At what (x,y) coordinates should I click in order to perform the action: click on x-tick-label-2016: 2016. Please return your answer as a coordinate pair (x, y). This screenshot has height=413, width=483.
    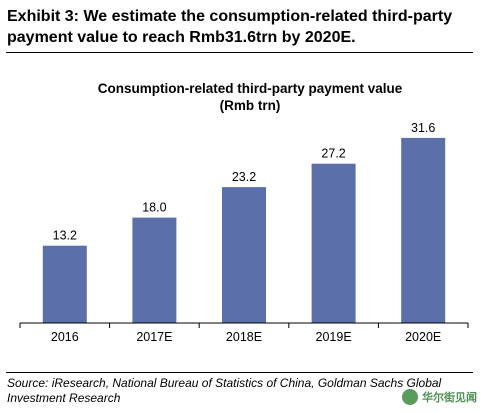
    Looking at the image, I should click on (65, 337).